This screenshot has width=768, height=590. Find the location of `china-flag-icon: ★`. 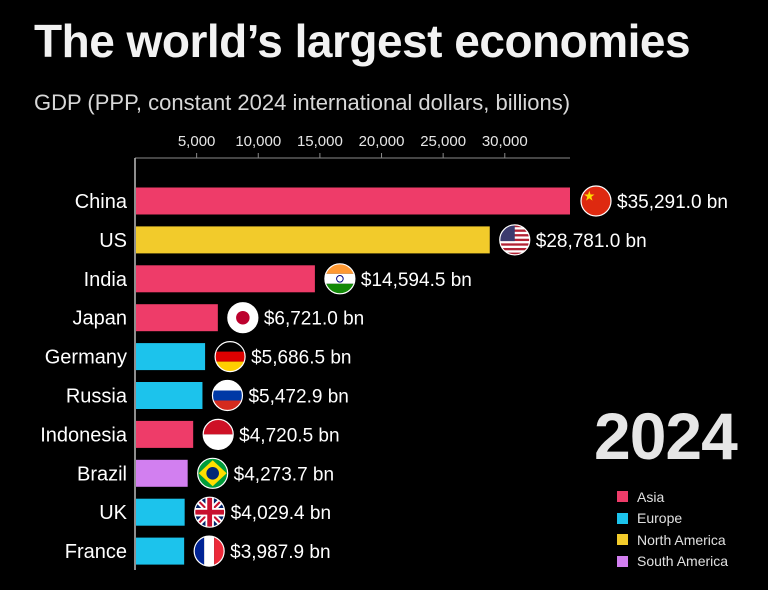

china-flag-icon: ★ is located at coordinates (596, 201).